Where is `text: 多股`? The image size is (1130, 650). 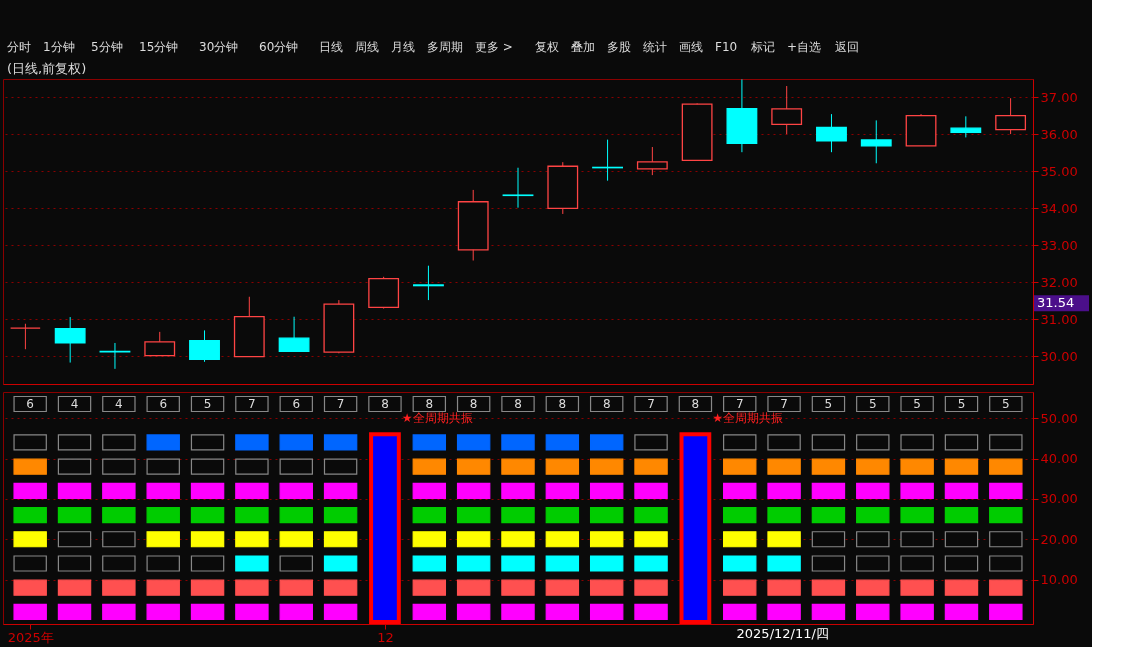
text: 多股 is located at coordinates (619, 47).